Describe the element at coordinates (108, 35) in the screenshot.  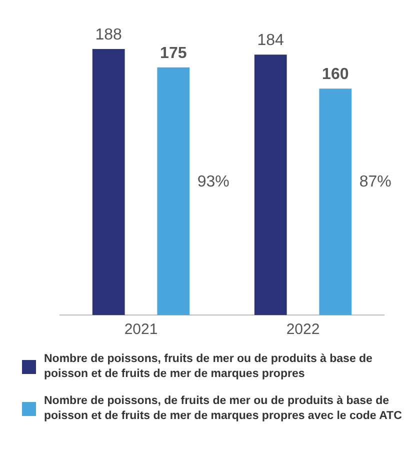
I see `data-label: 188` at that location.